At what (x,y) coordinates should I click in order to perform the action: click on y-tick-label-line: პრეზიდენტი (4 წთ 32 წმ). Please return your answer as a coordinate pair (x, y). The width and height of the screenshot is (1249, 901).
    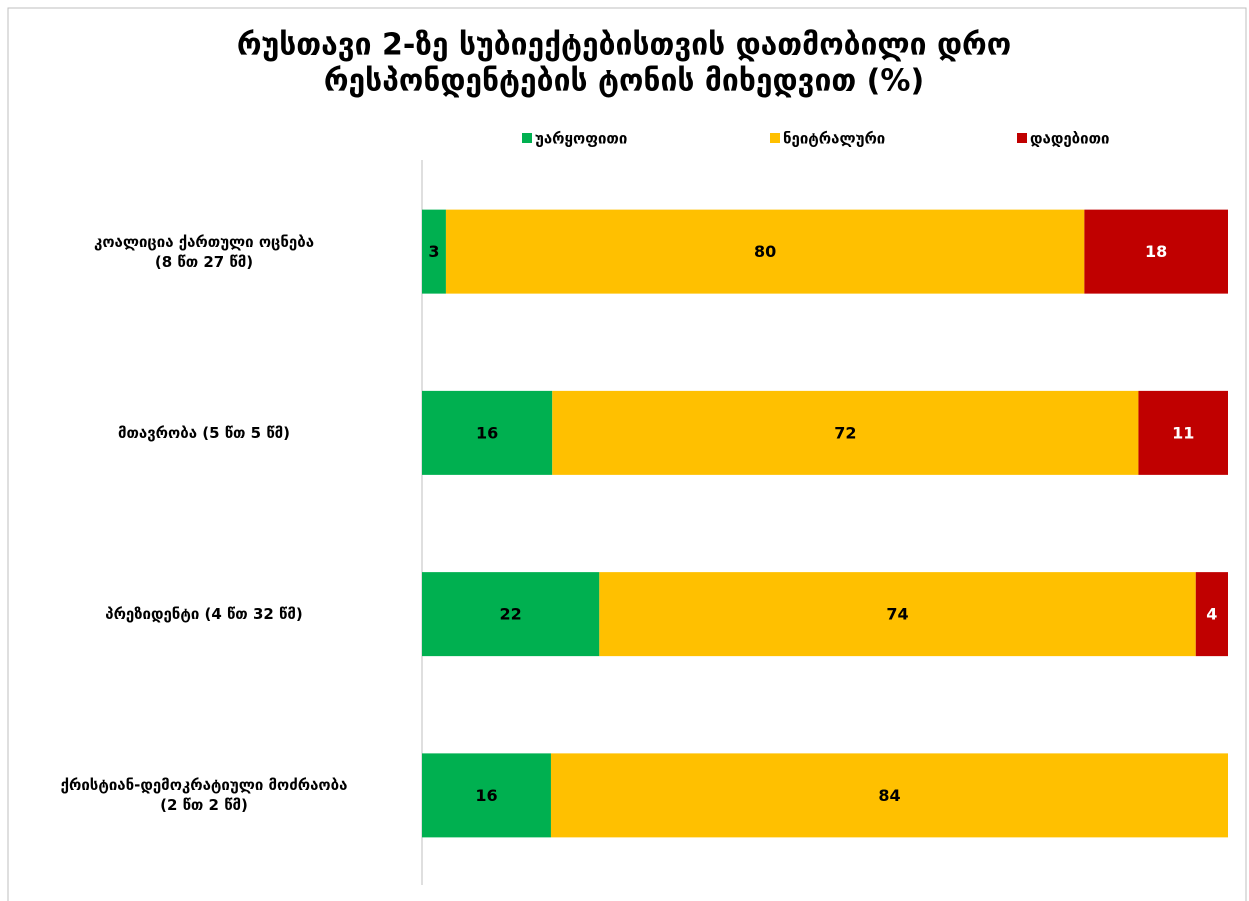
    Looking at the image, I should click on (204, 614).